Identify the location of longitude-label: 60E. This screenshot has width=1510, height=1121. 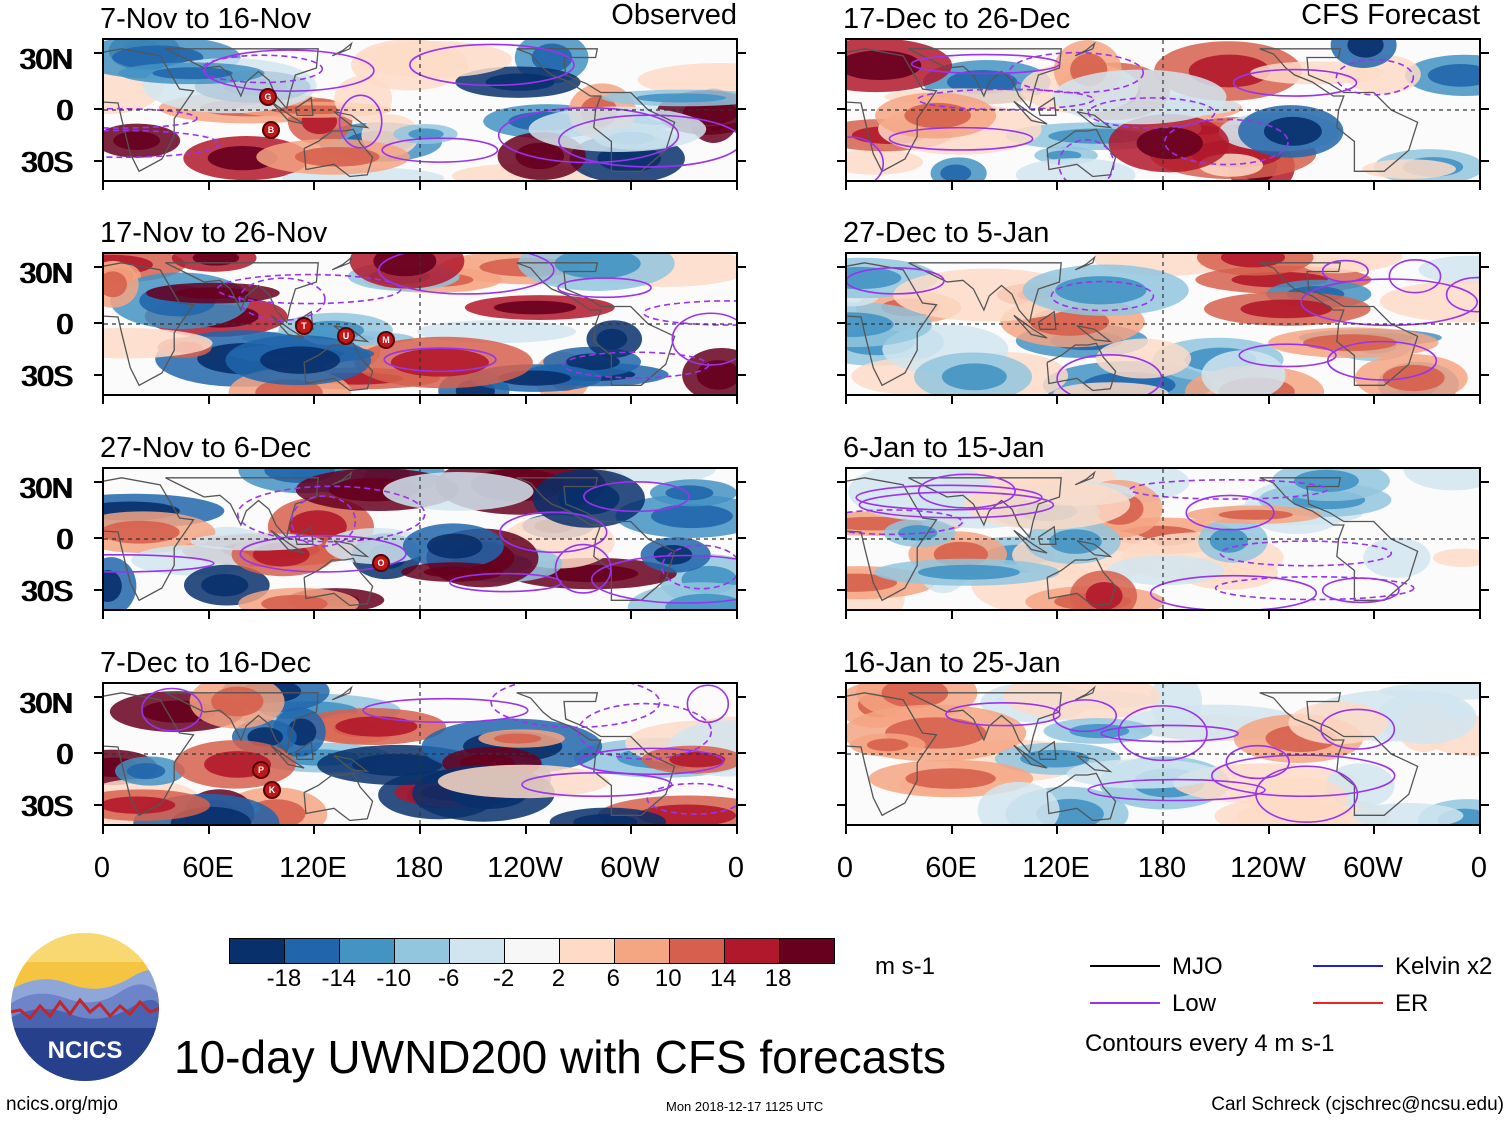
(951, 868).